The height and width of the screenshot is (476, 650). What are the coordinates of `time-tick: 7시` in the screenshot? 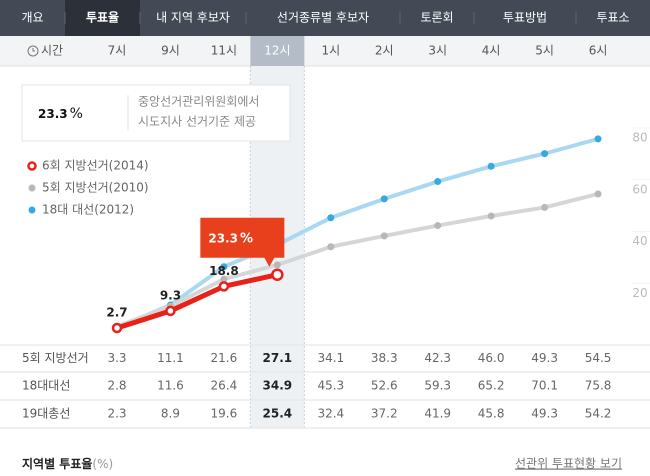 It's located at (117, 51).